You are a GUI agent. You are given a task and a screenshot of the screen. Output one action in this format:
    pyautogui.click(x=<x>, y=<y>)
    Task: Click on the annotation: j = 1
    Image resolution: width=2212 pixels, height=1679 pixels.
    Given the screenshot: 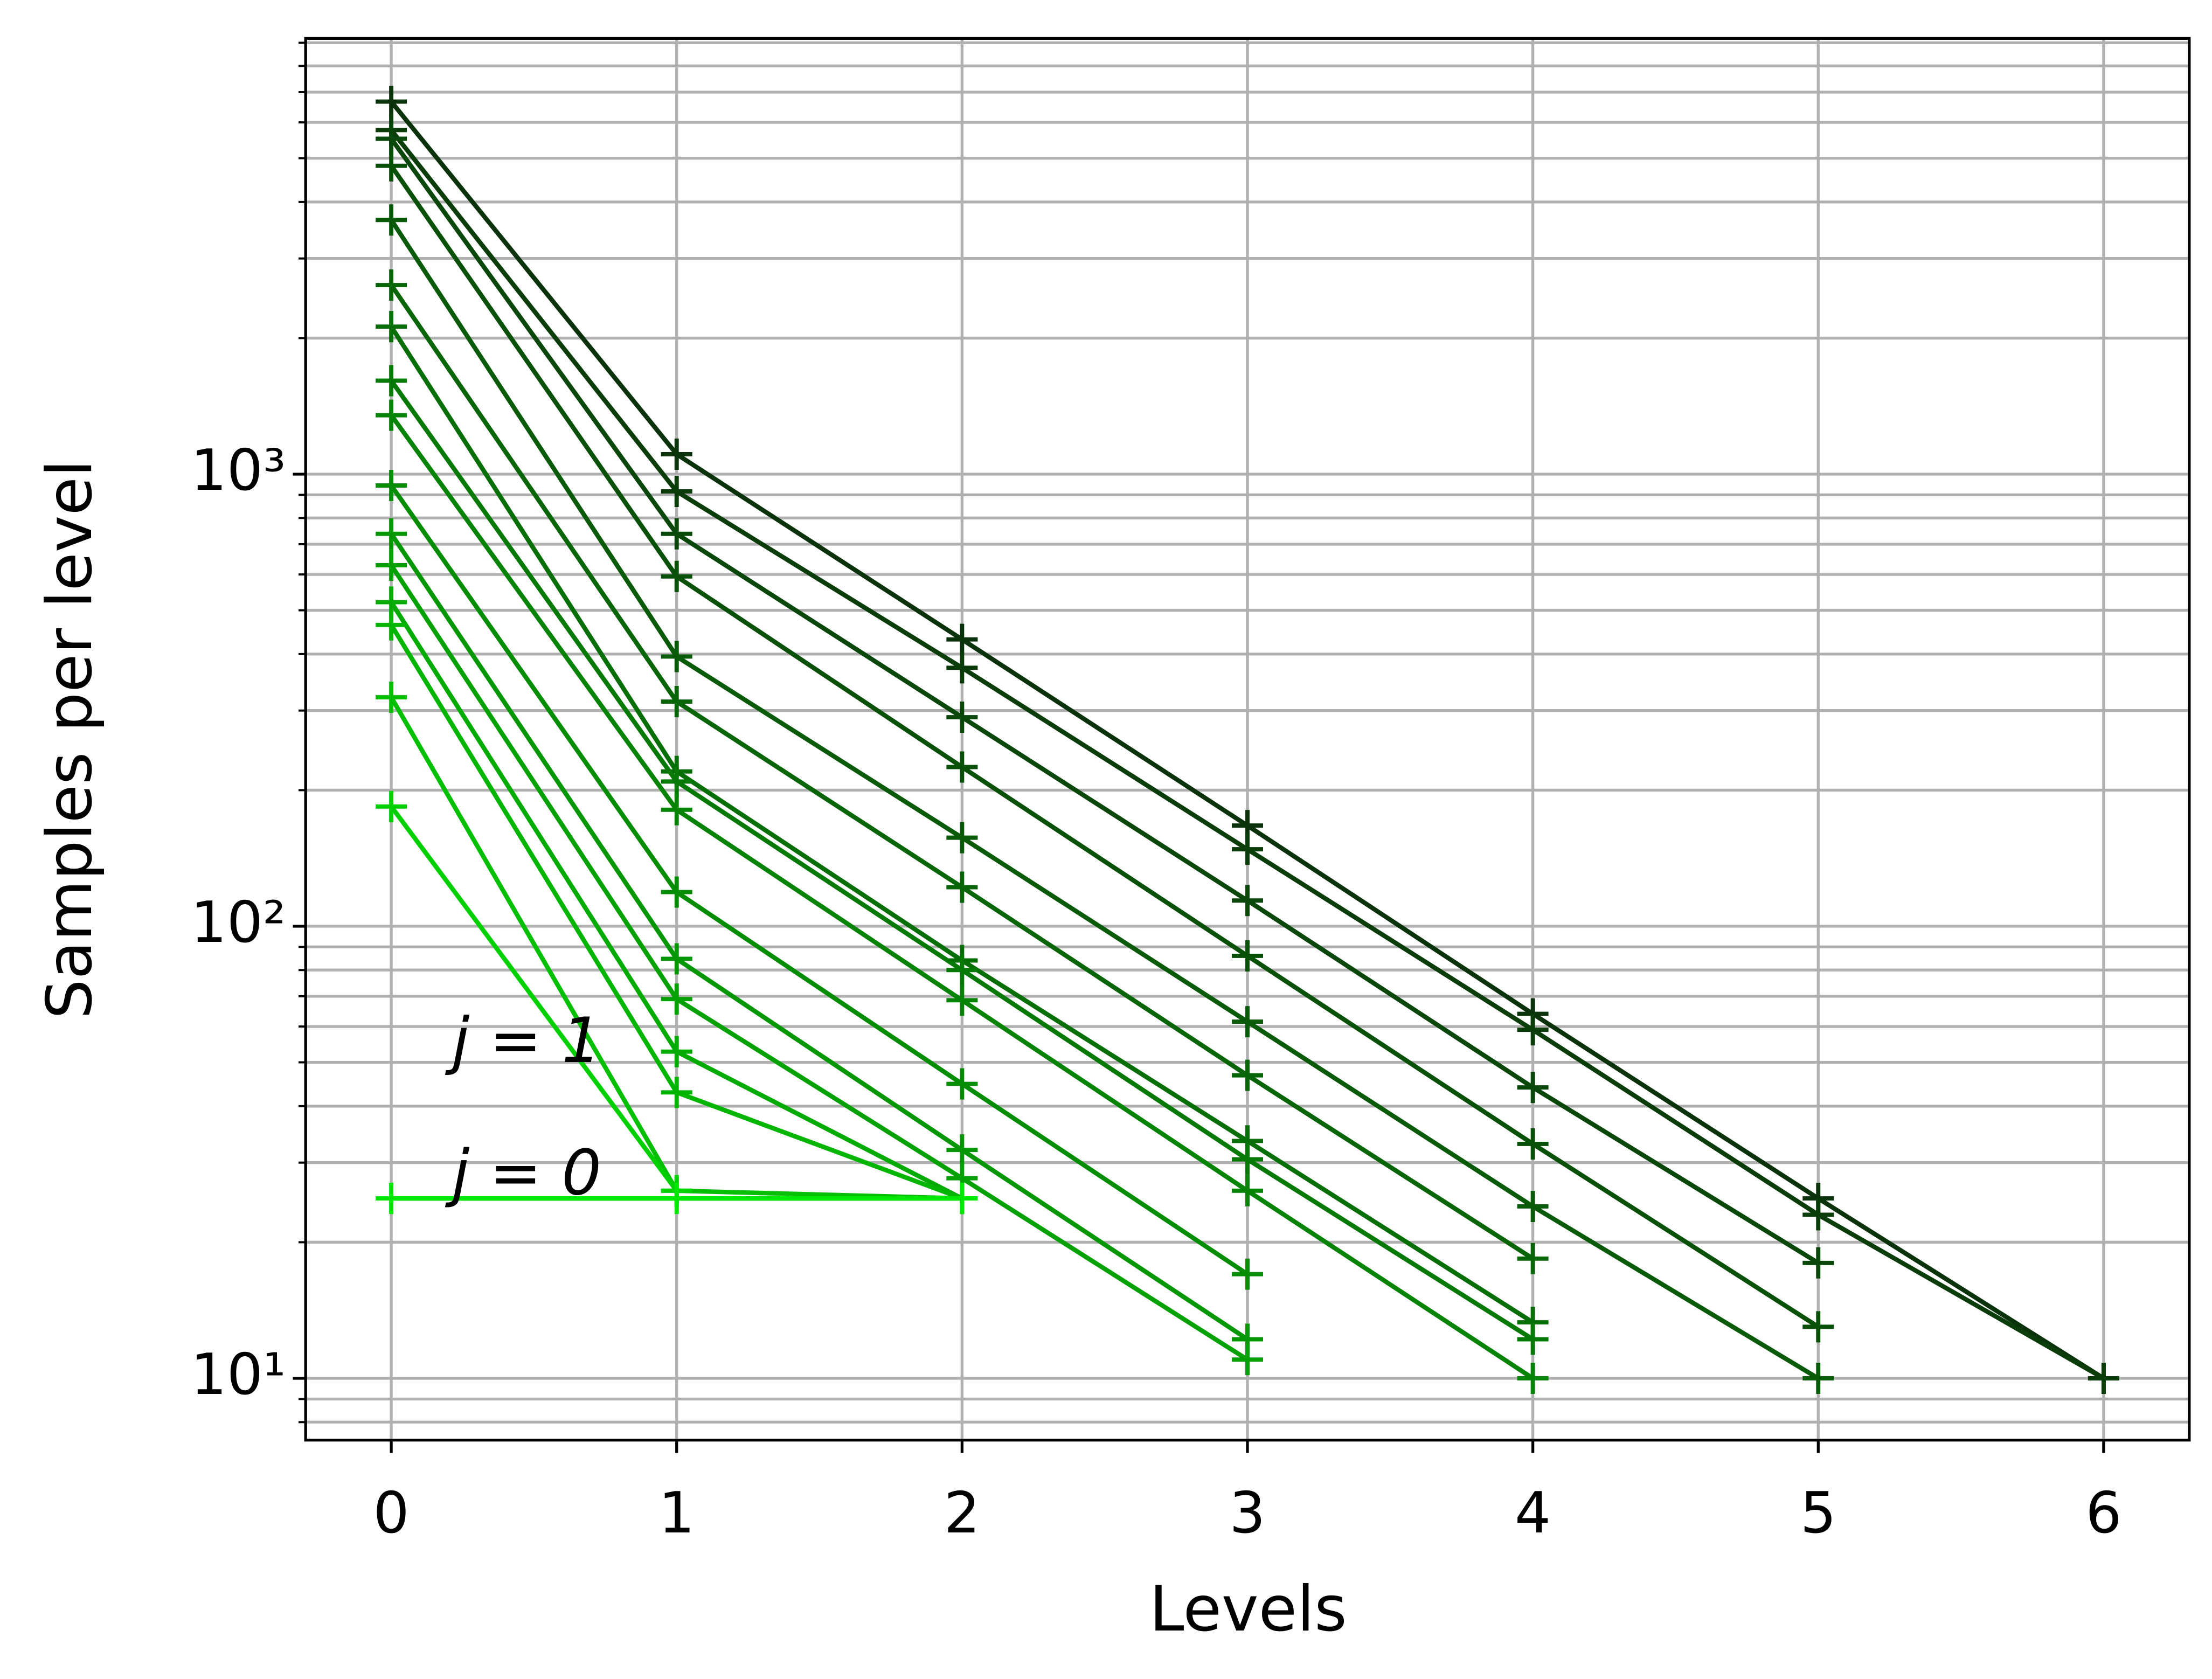 What is the action you would take?
    pyautogui.click(x=523, y=1041)
    